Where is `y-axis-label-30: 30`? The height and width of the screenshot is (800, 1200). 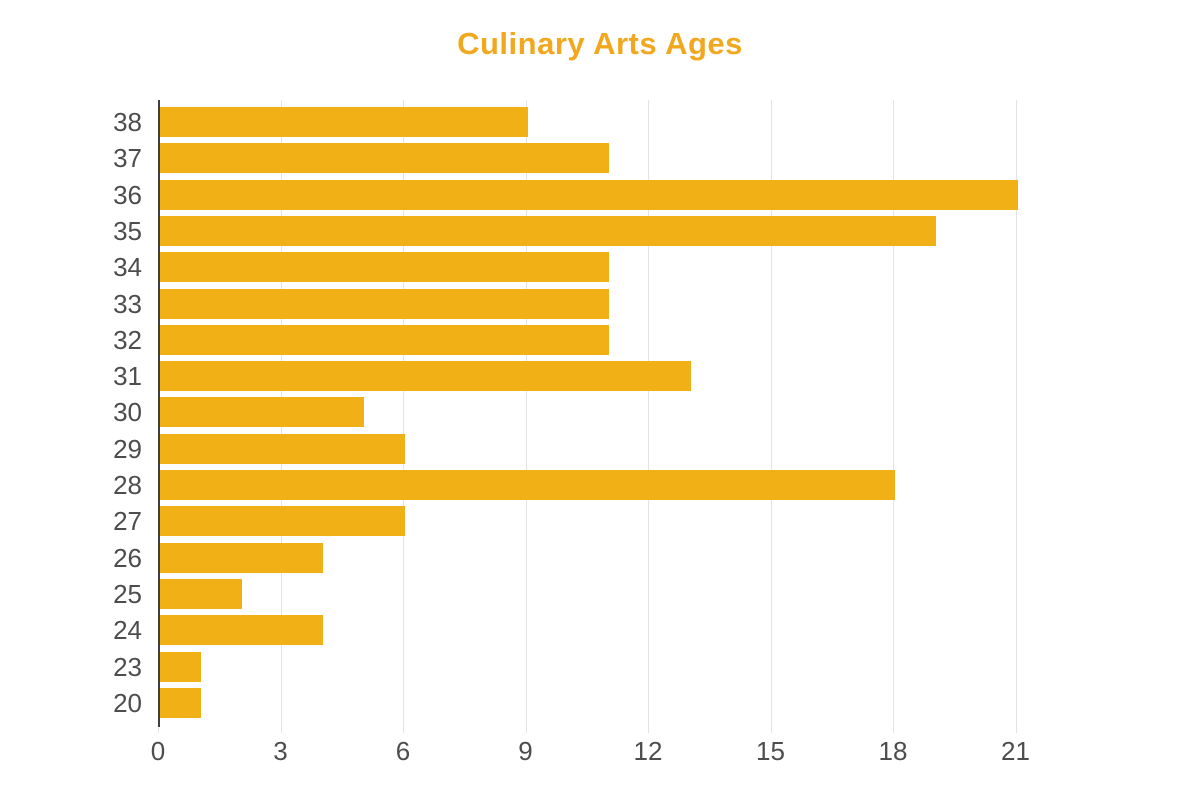 y-axis-label-30: 30 is located at coordinates (127, 412).